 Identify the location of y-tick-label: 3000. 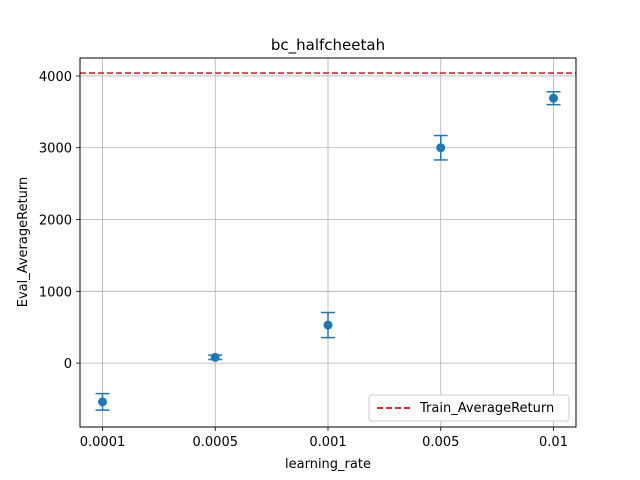
(55, 149).